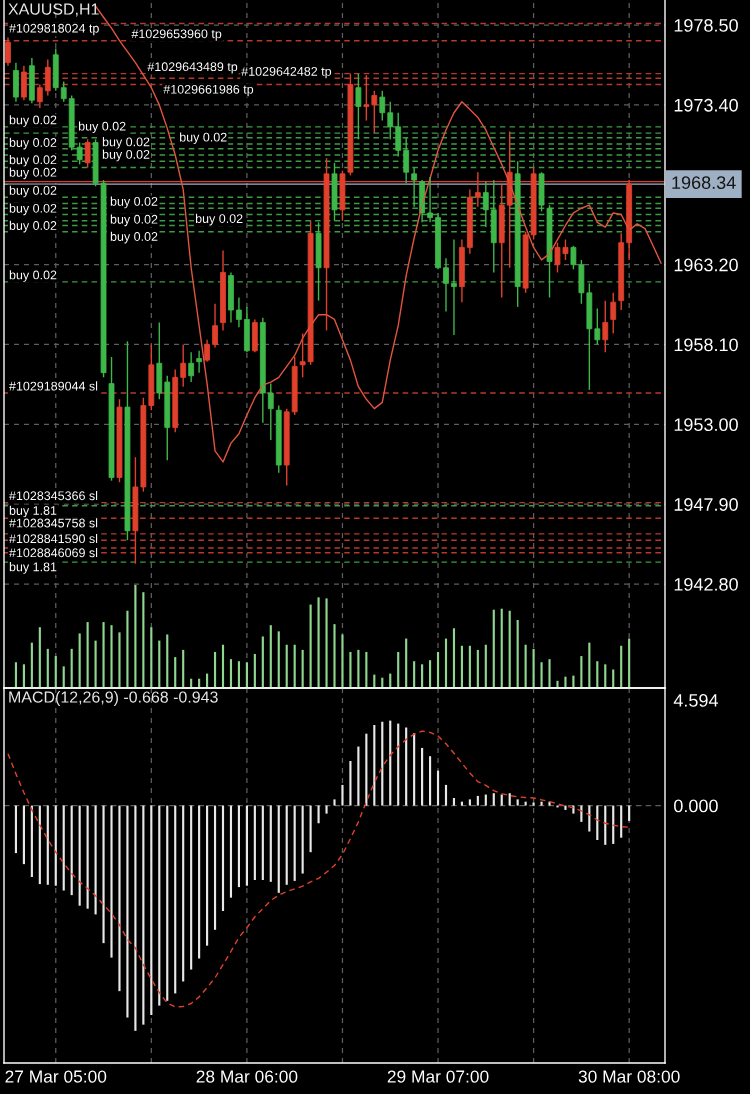  Describe the element at coordinates (53, 553) in the screenshot. I see `ref-line-label: #1028846069 sl` at that location.